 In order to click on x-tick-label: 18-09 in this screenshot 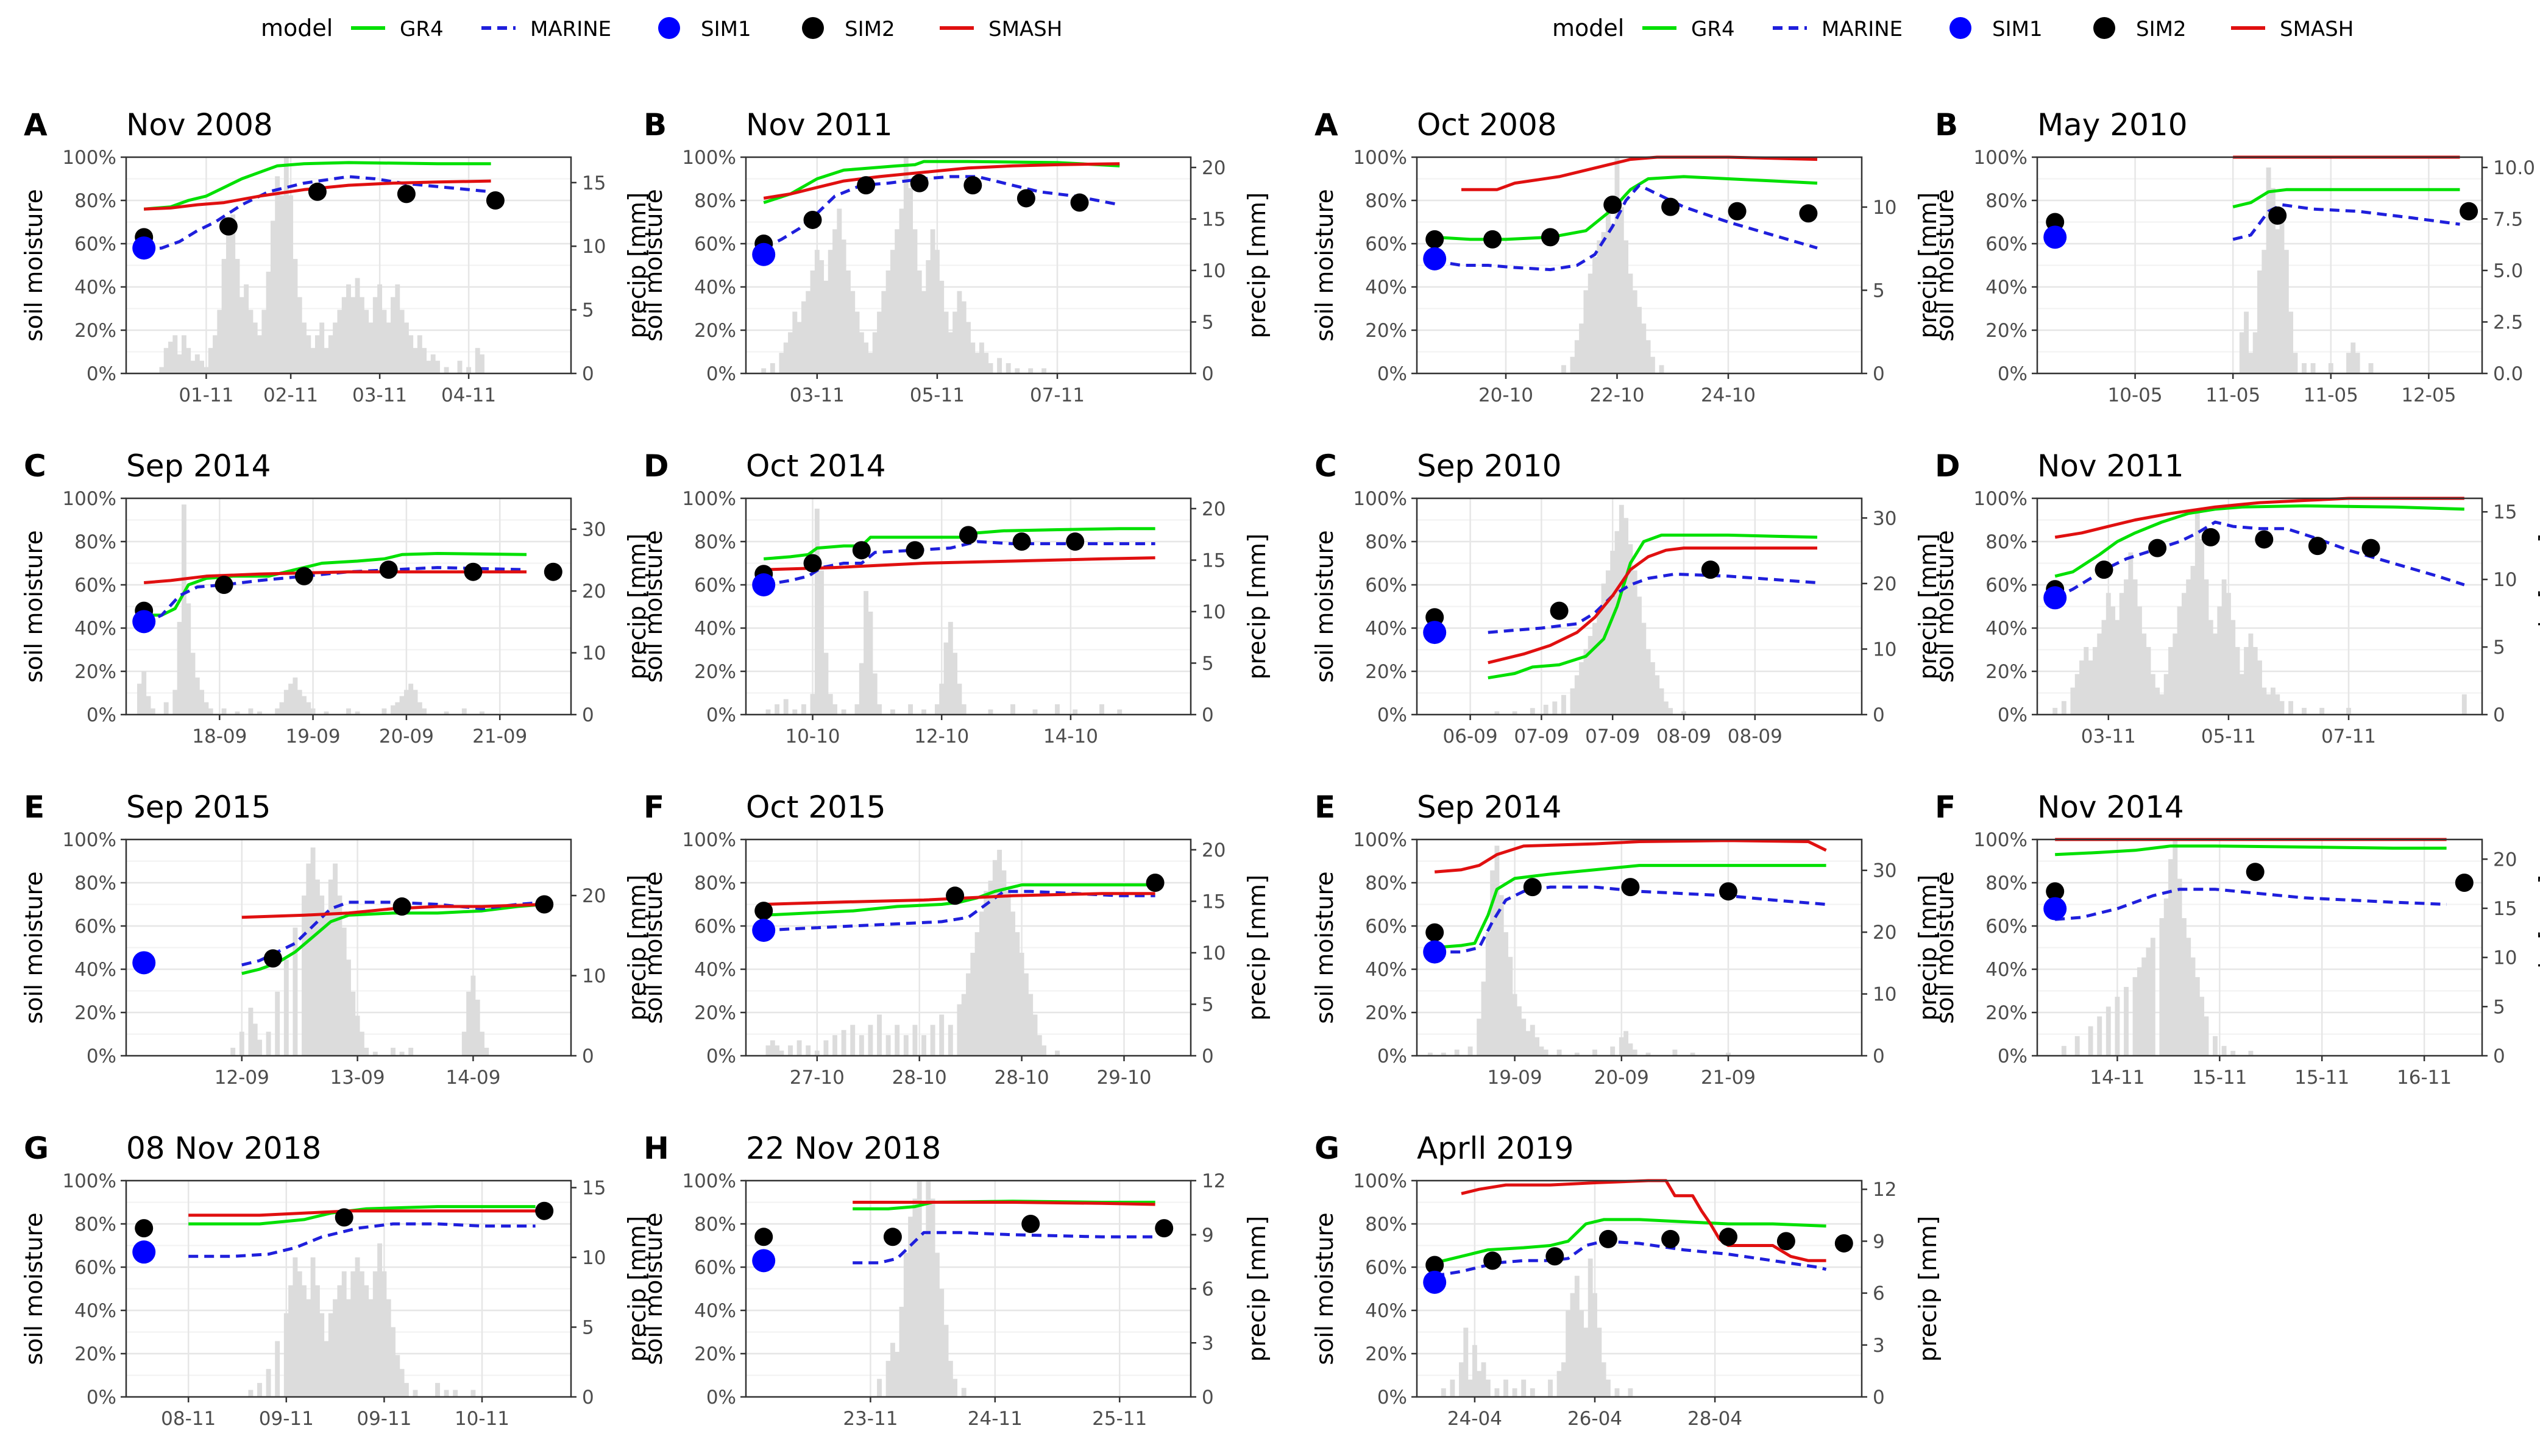, I will do `click(220, 736)`.